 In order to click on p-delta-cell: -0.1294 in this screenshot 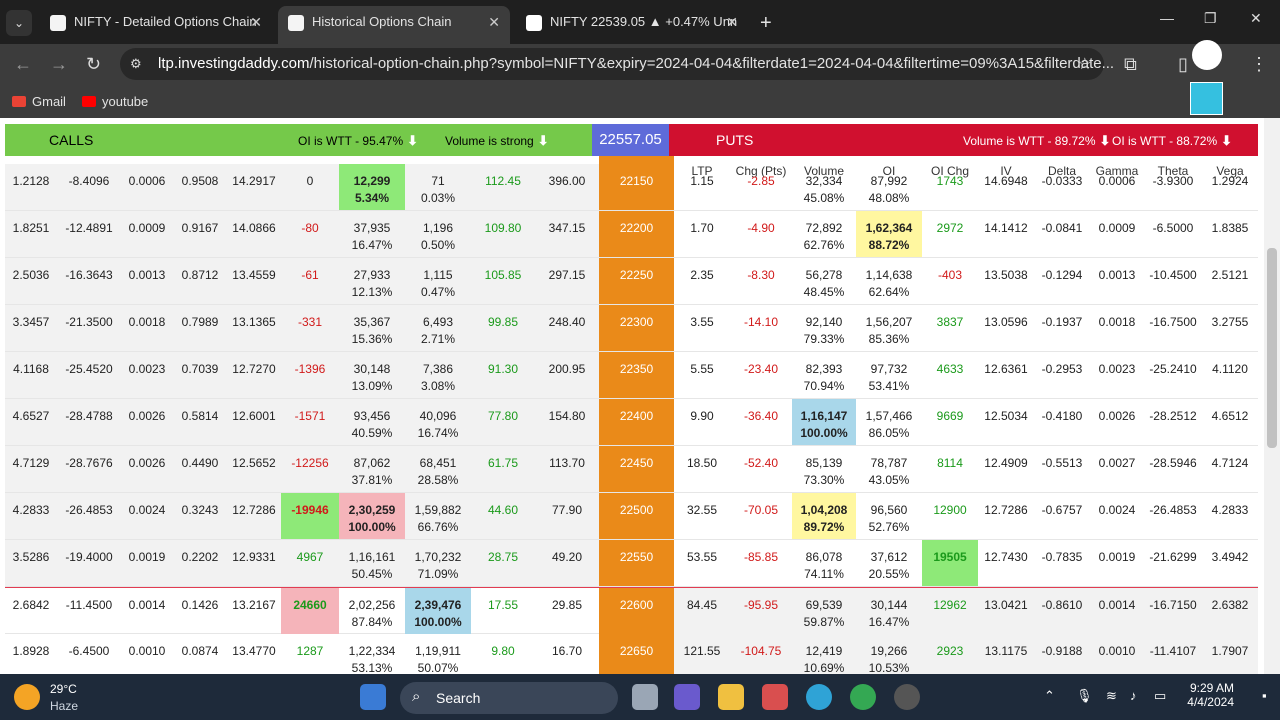, I will do `click(1062, 281)`.